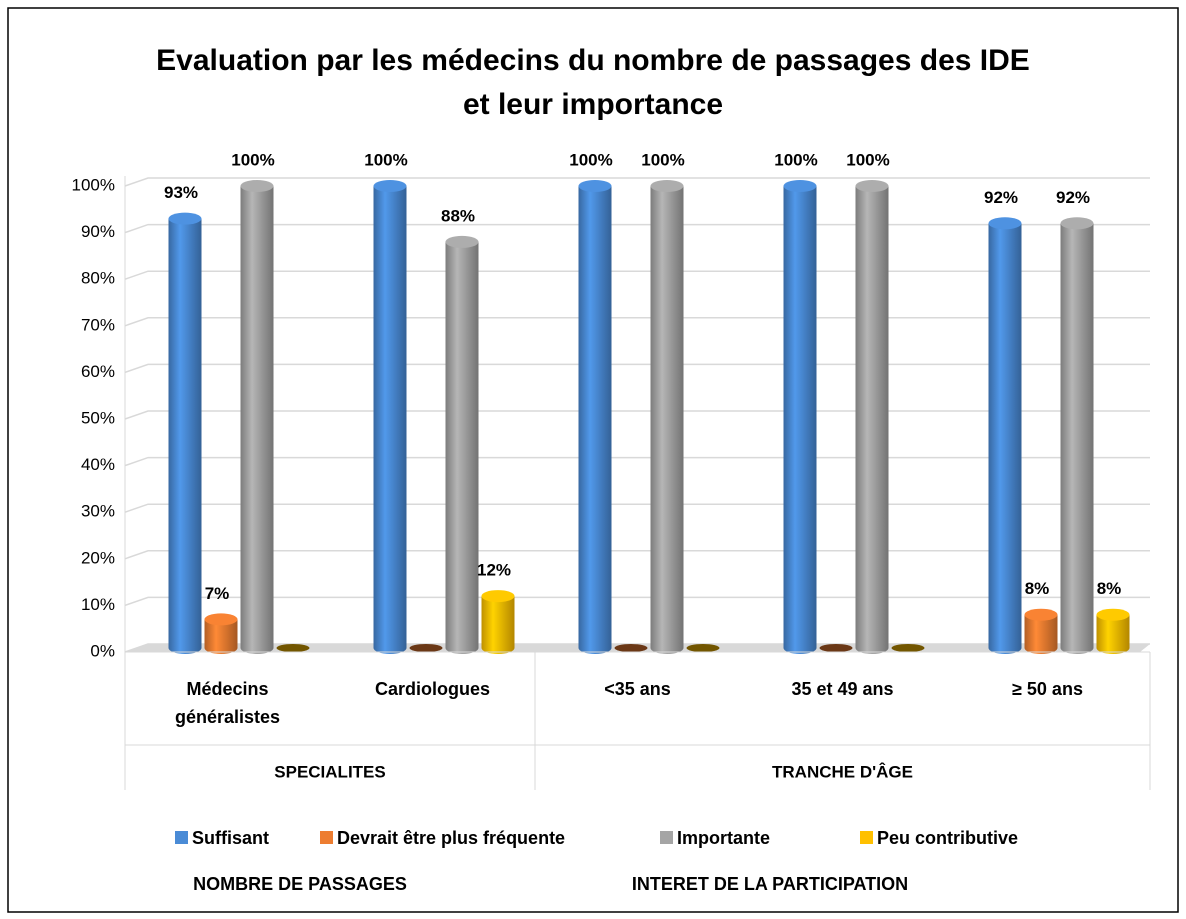 Image resolution: width=1186 pixels, height=919 pixels. I want to click on y-tick-label: 0%, so click(102, 650).